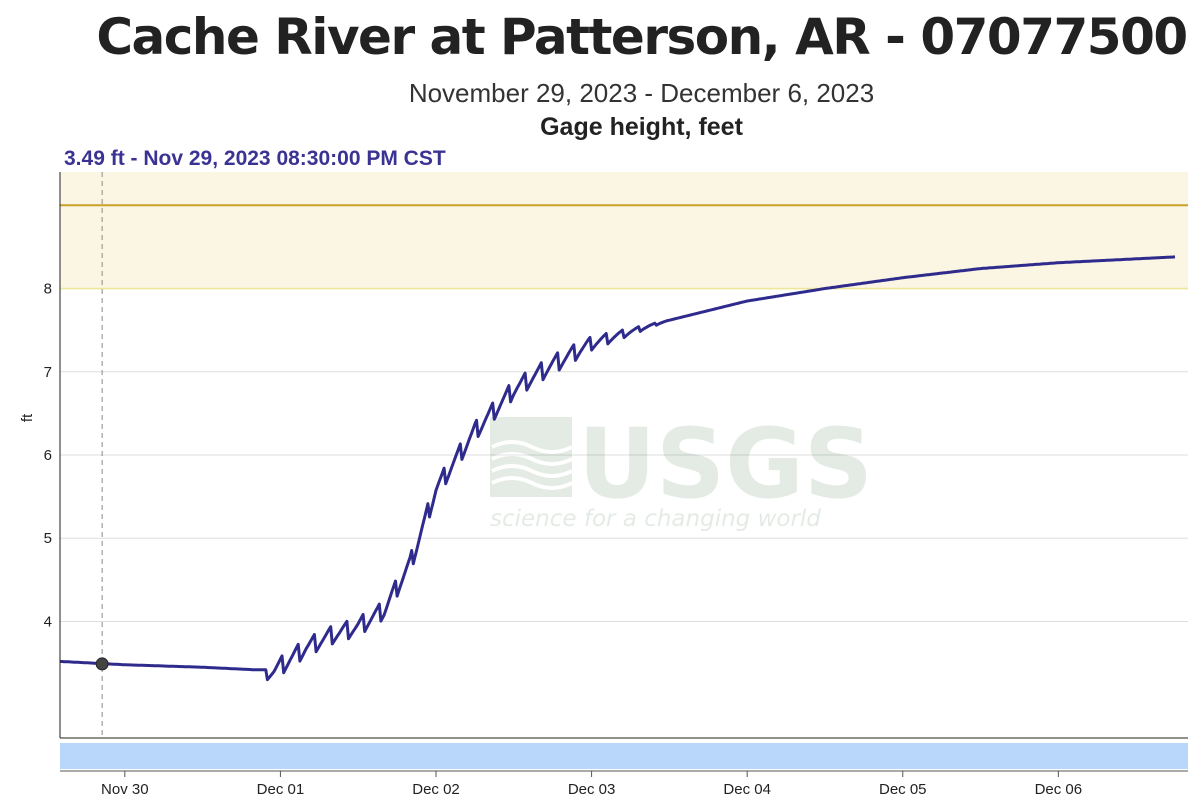  What do you see at coordinates (1059, 789) in the screenshot?
I see `x-tick-label: Dec 06` at bounding box center [1059, 789].